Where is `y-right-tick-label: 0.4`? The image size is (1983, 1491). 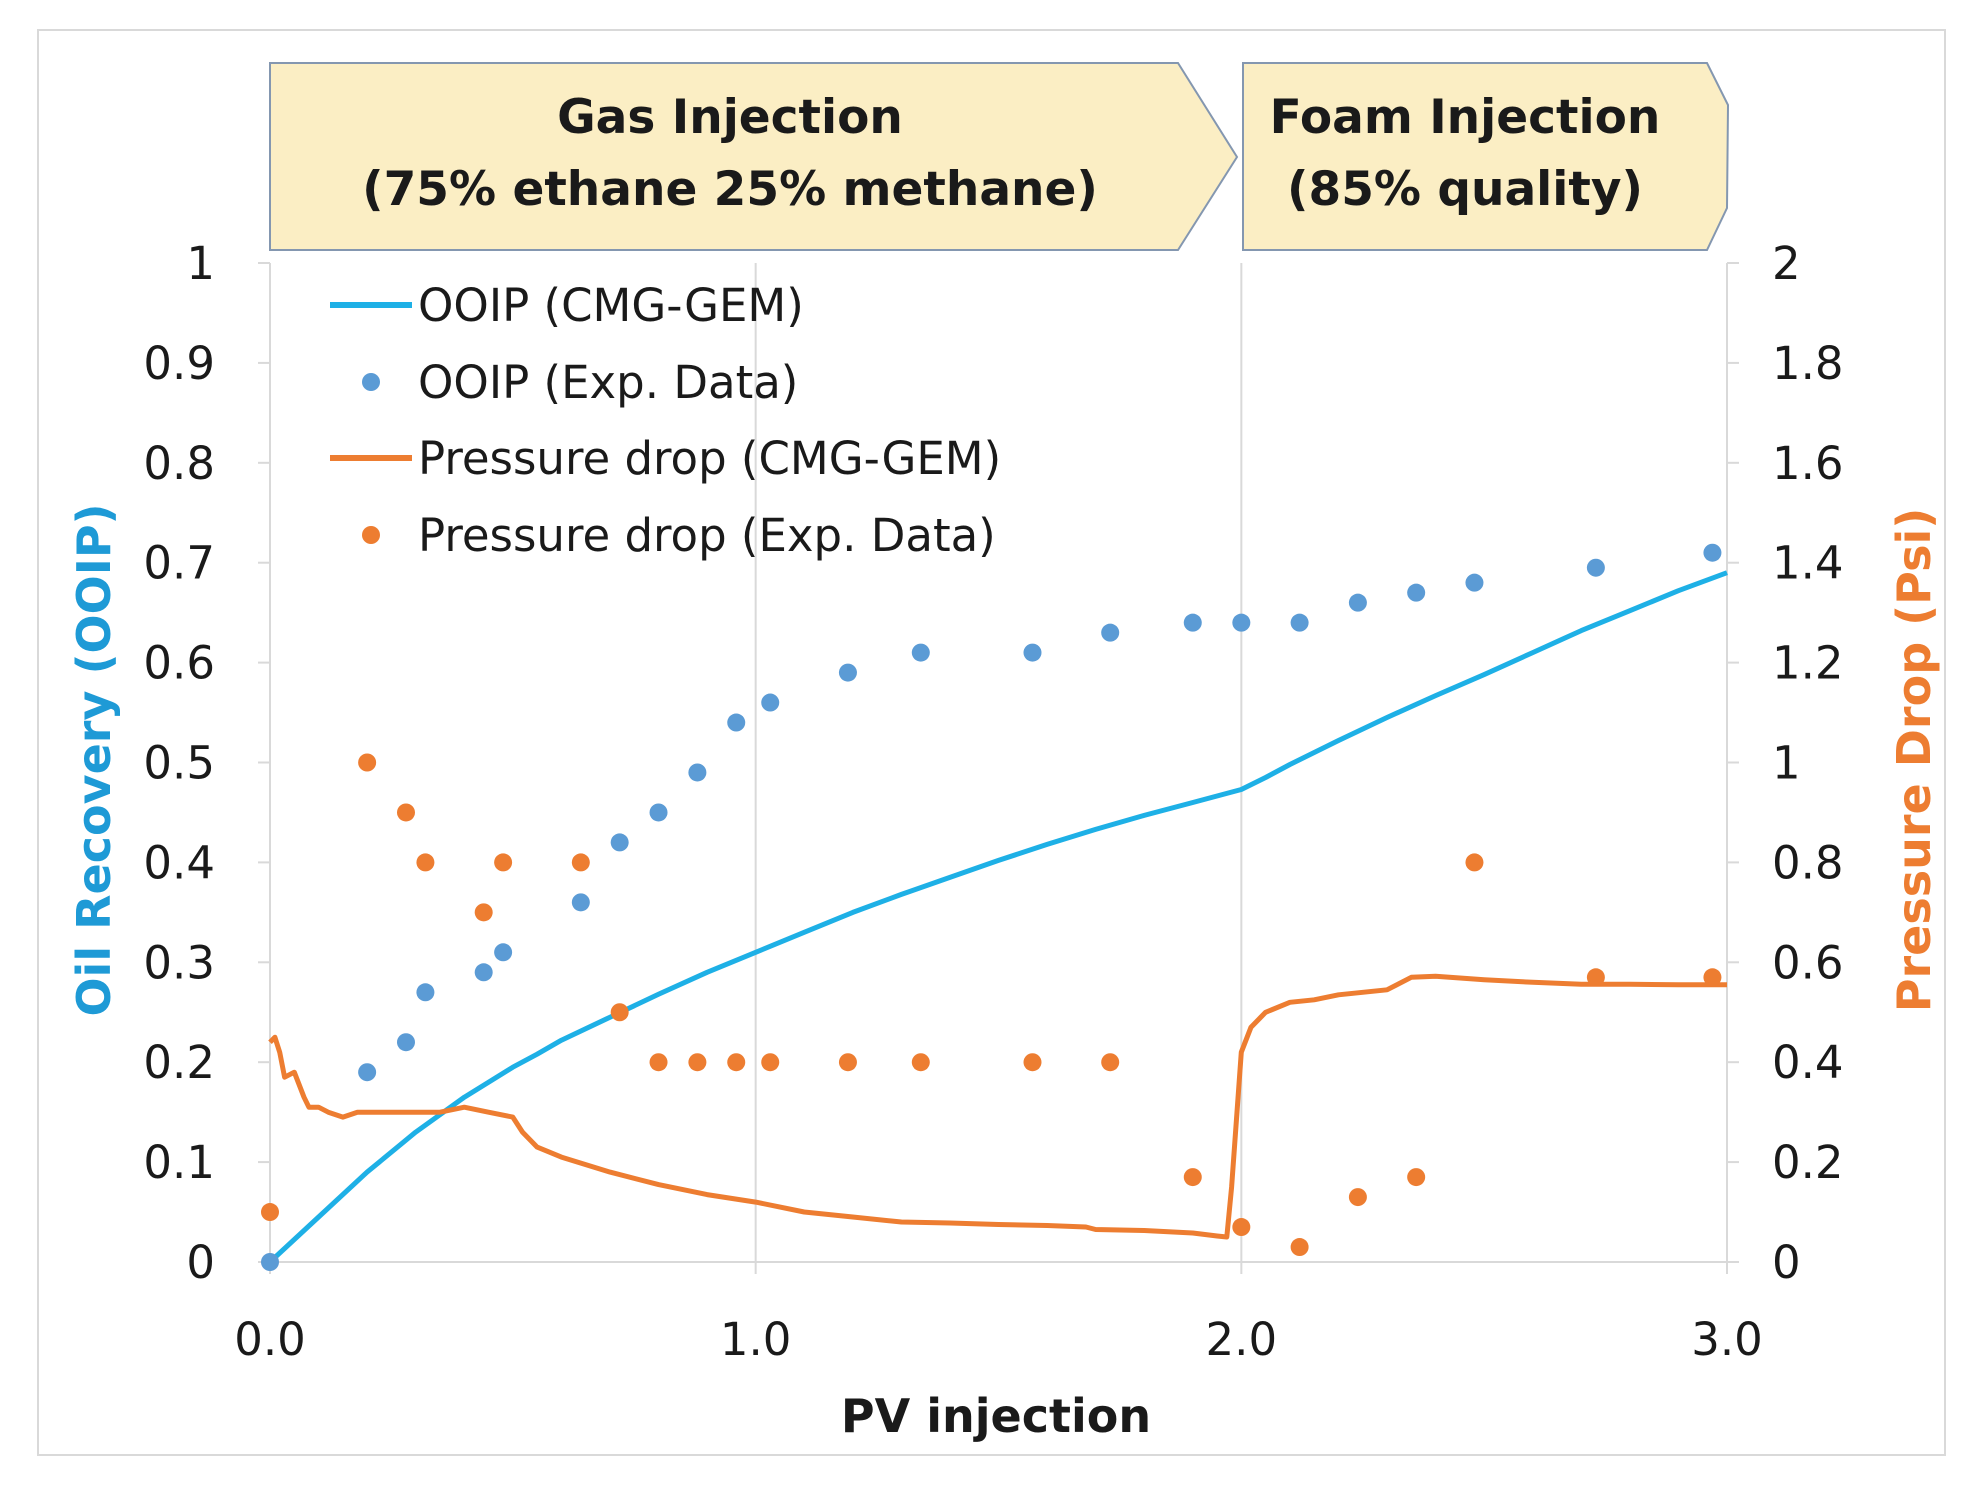
y-right-tick-label: 0.4 is located at coordinates (1808, 1062).